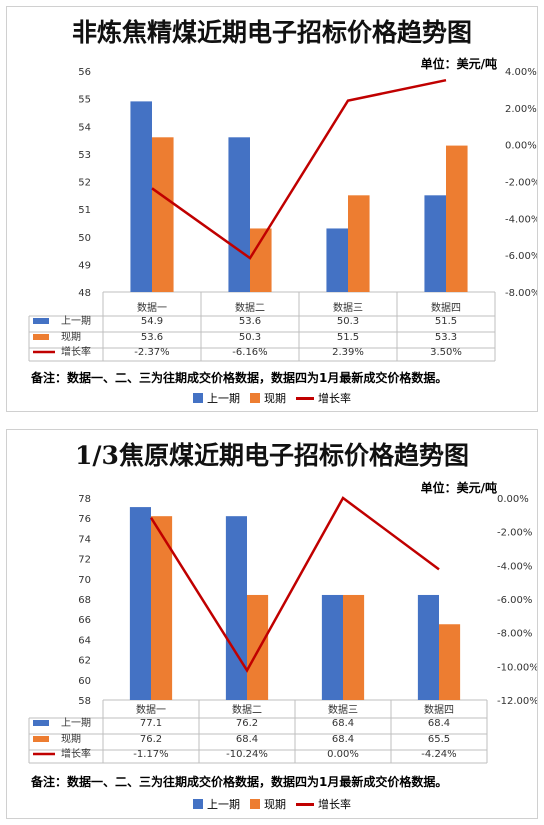  I want to click on chart-note: 备注：数据一、二、三为往期成交价格数据，数据四为1月最新成交价格数据。, so click(239, 782).